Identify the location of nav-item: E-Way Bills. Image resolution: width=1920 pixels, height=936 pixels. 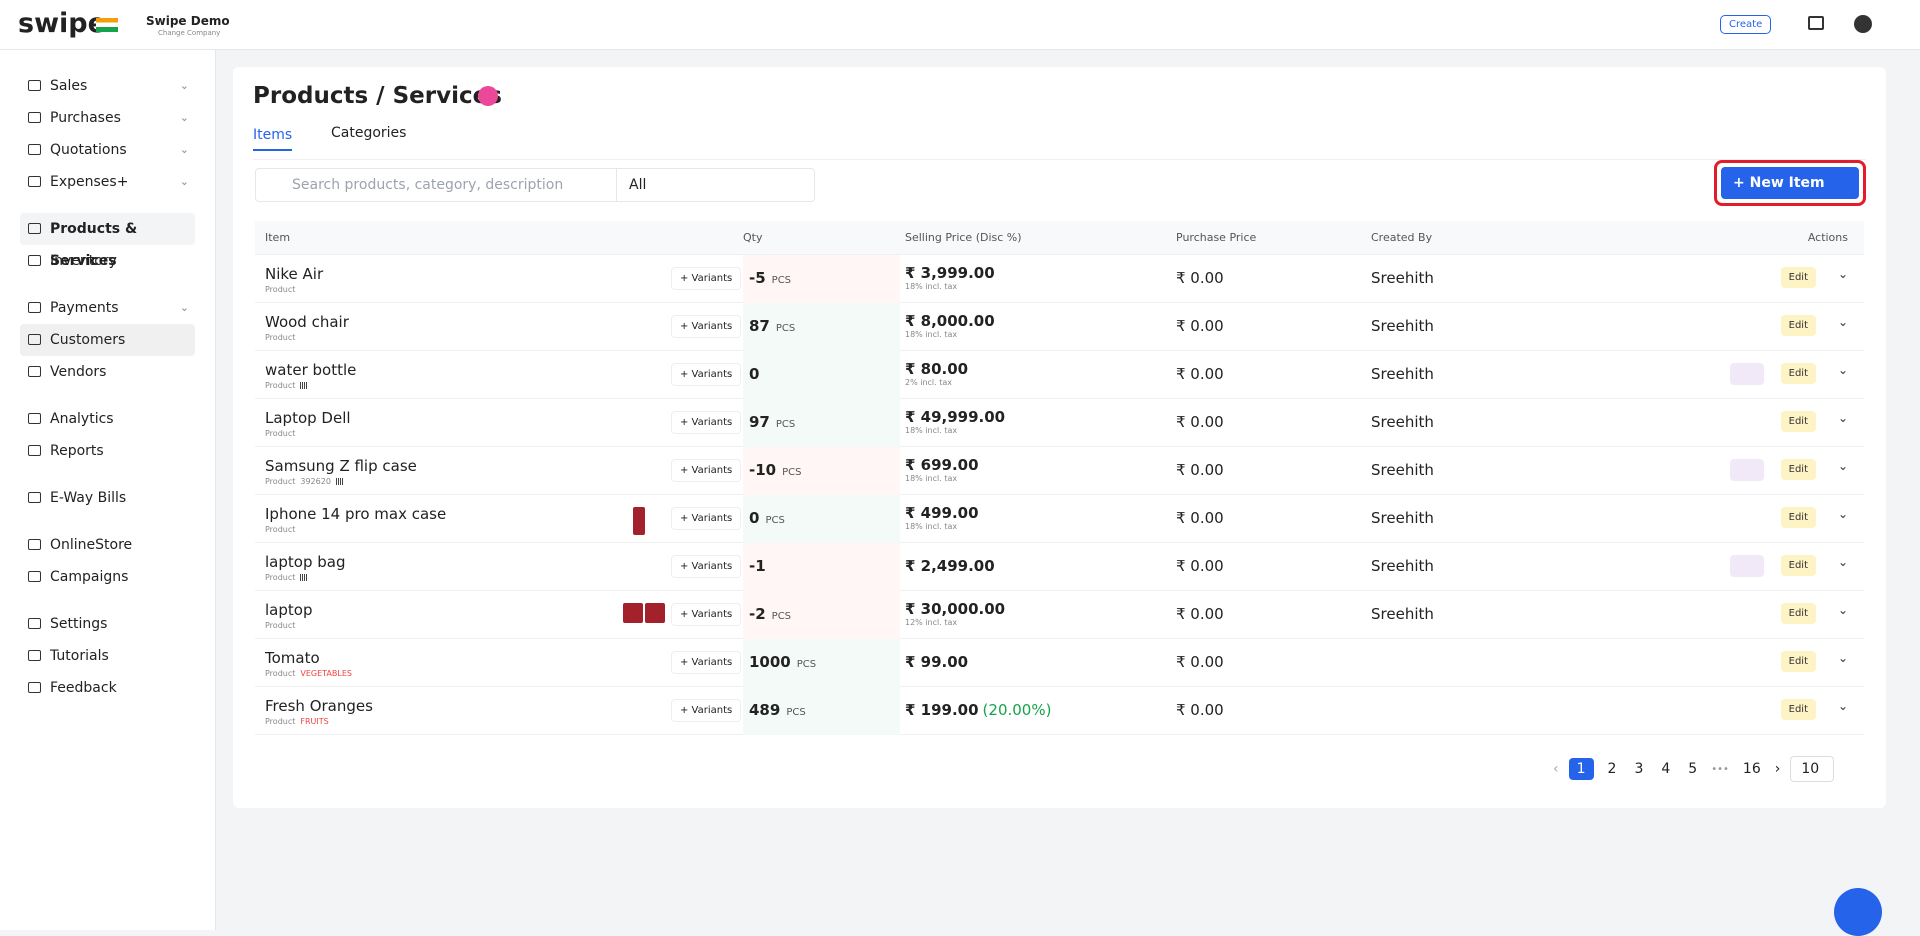
(107, 498).